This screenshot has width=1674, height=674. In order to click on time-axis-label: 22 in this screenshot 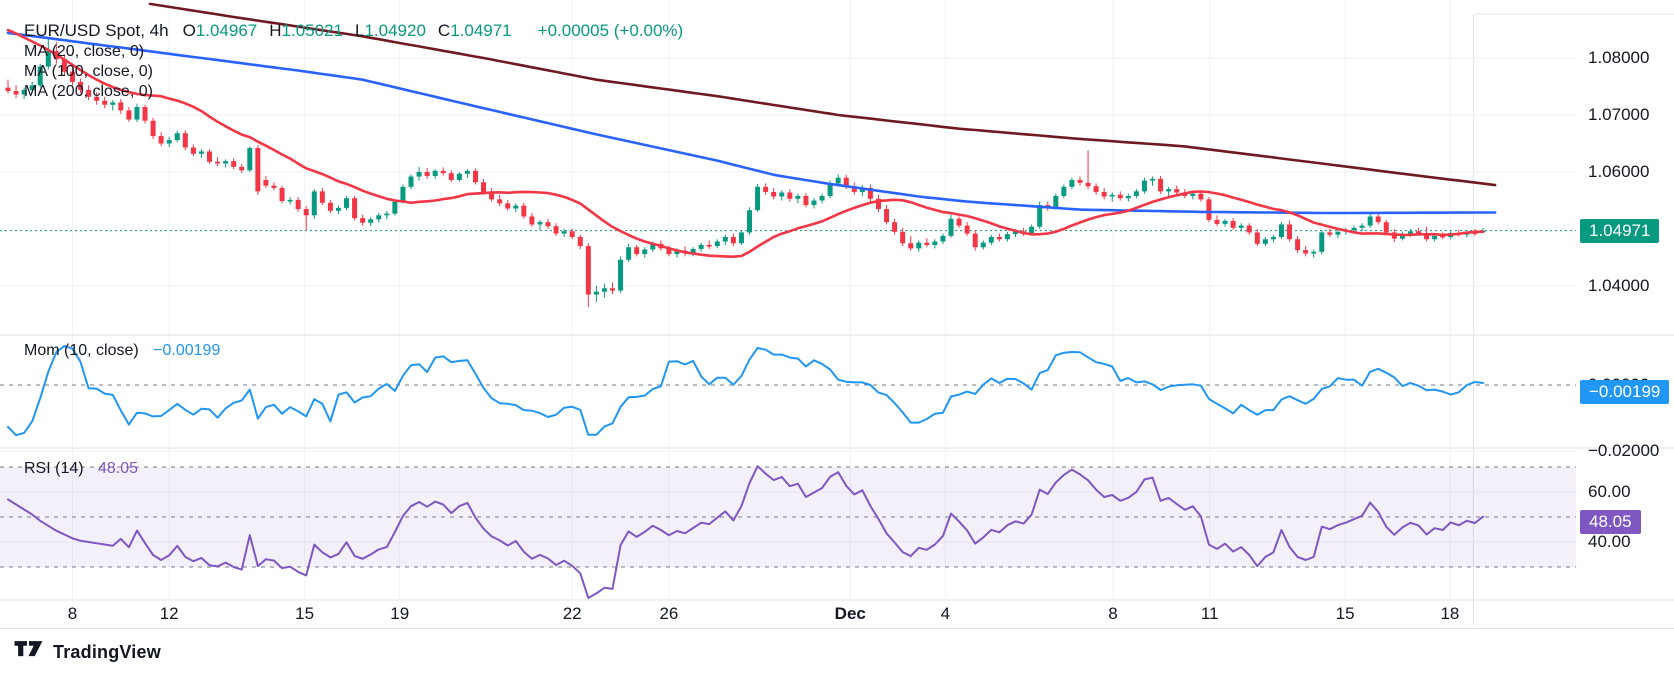, I will do `click(572, 613)`.